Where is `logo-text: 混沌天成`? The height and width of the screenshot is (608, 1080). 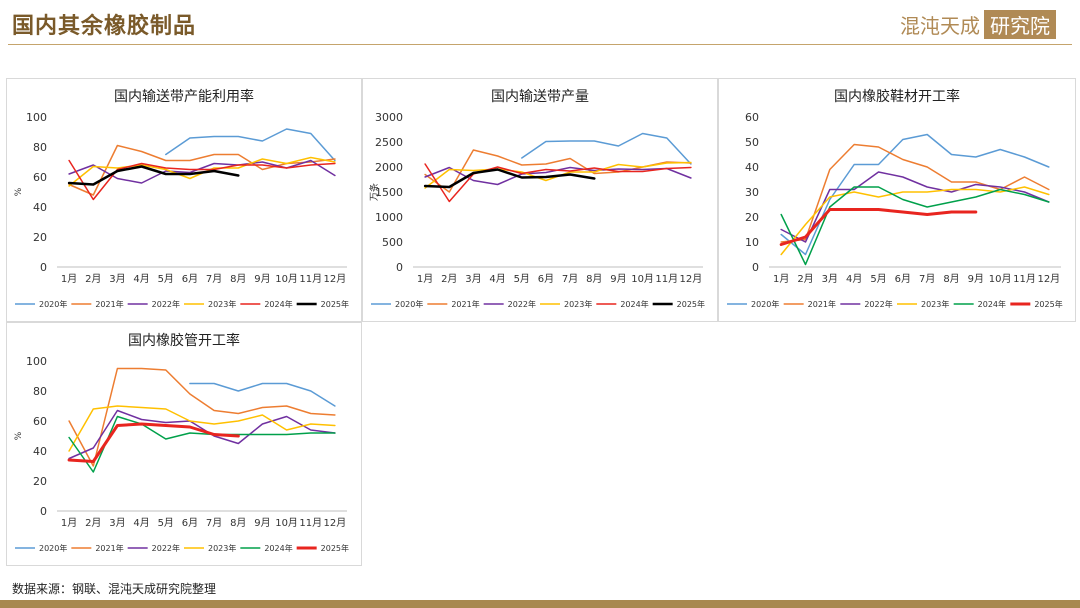 logo-text: 混沌天成 is located at coordinates (940, 26).